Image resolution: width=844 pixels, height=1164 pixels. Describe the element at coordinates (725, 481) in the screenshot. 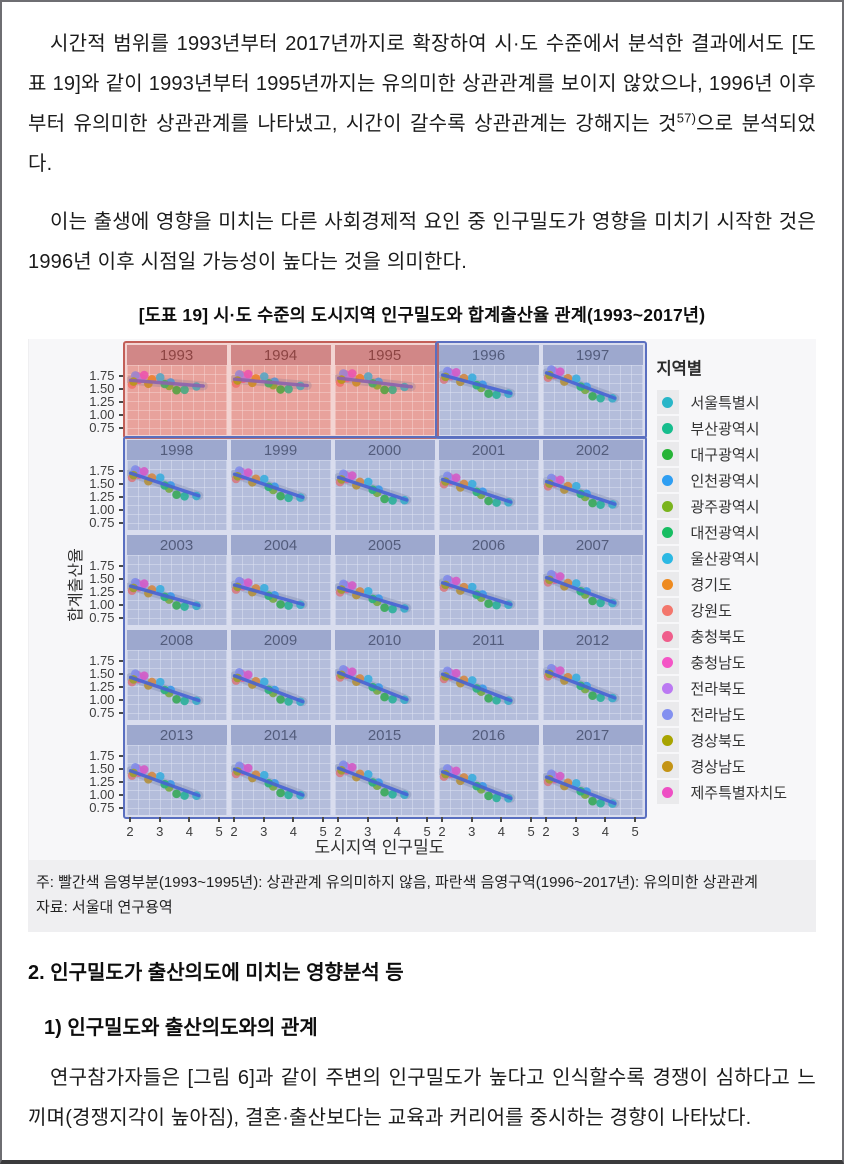

I see `legend-label: 인천광역시` at that location.